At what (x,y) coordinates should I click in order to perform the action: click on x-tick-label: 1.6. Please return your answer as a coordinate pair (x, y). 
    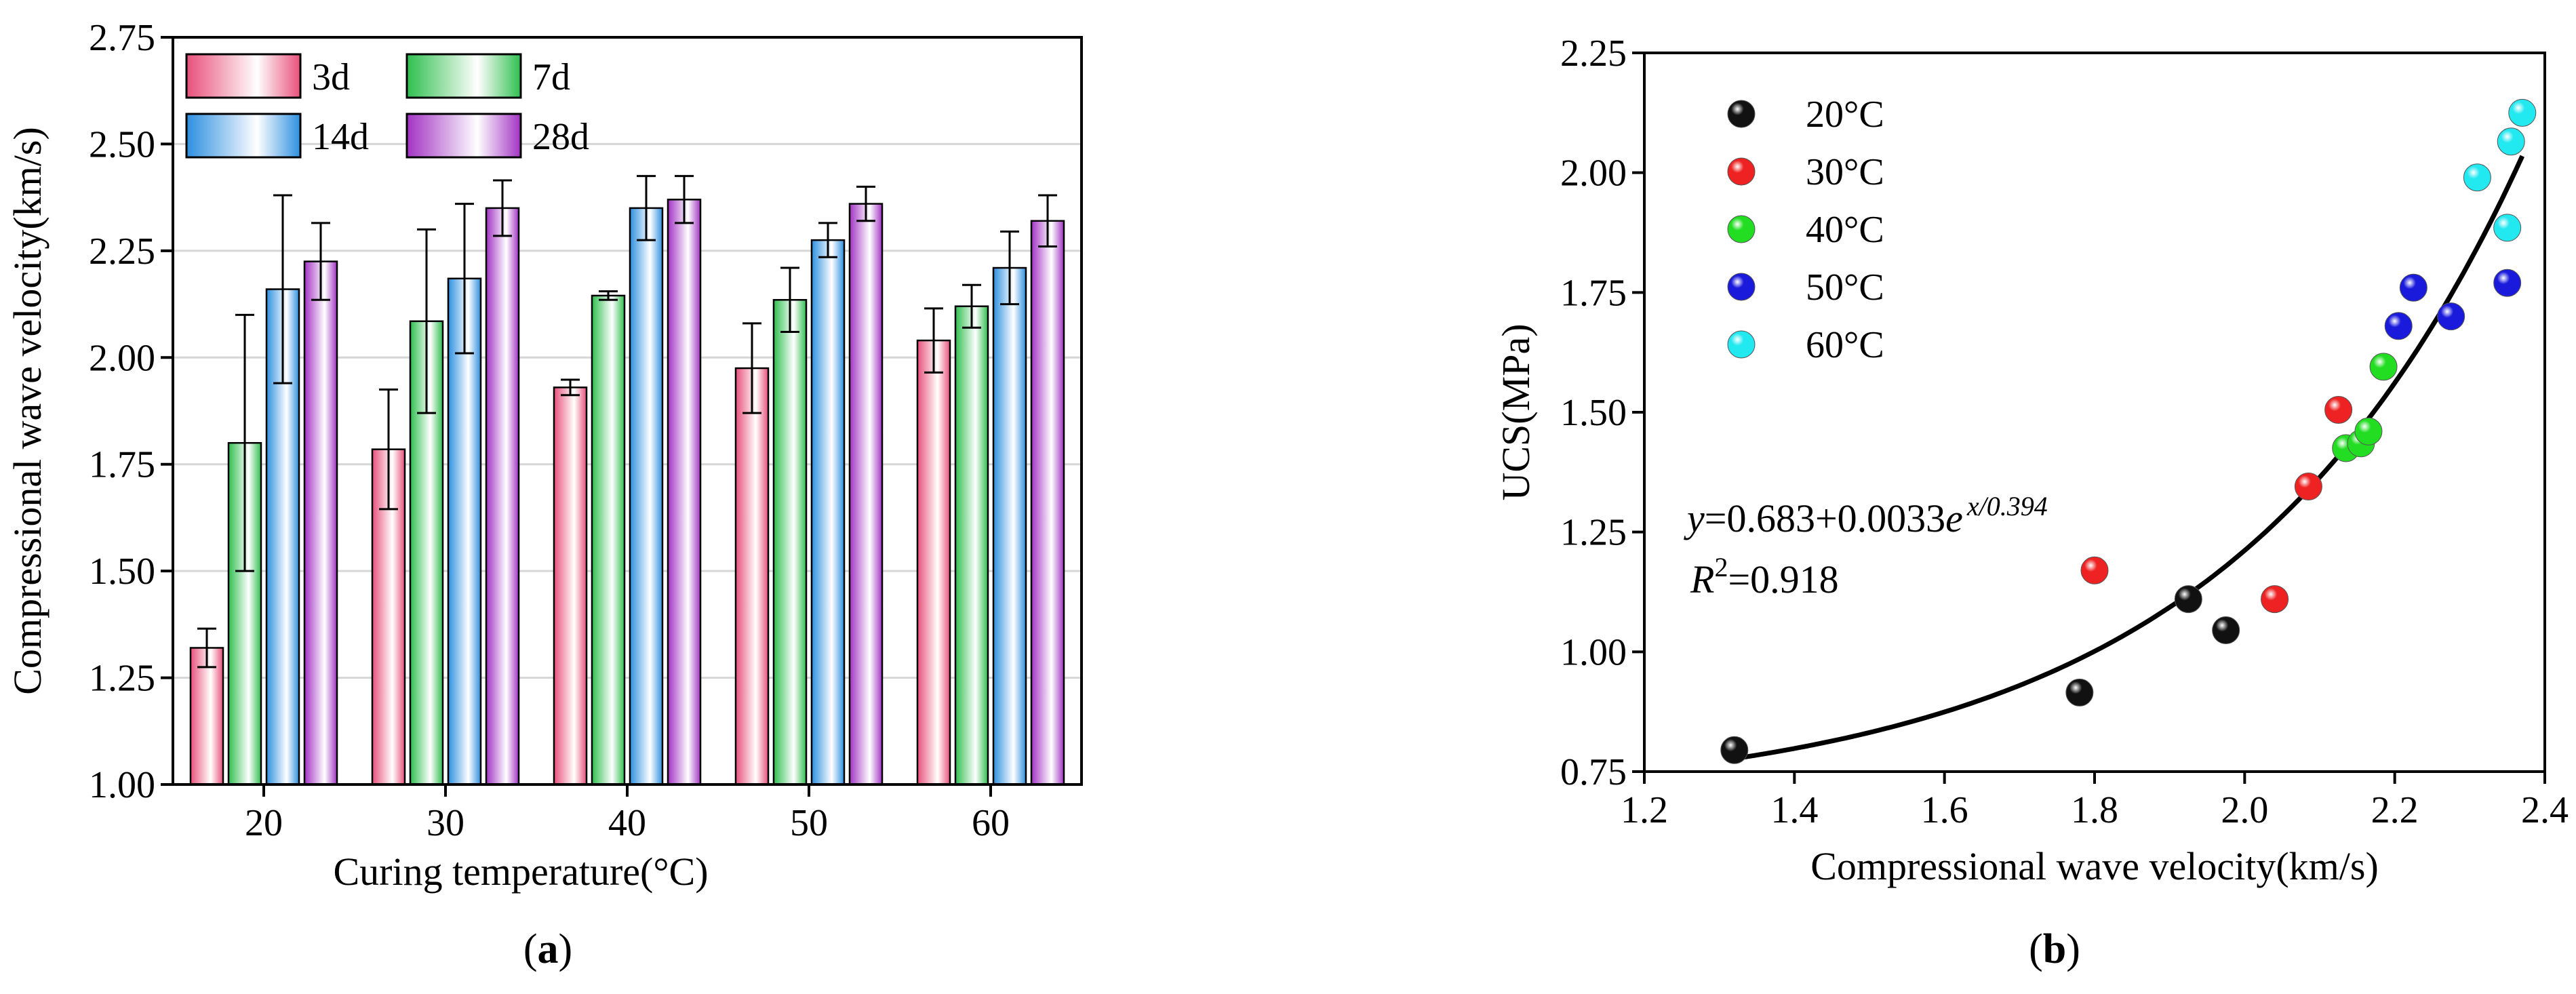
    Looking at the image, I should click on (1945, 810).